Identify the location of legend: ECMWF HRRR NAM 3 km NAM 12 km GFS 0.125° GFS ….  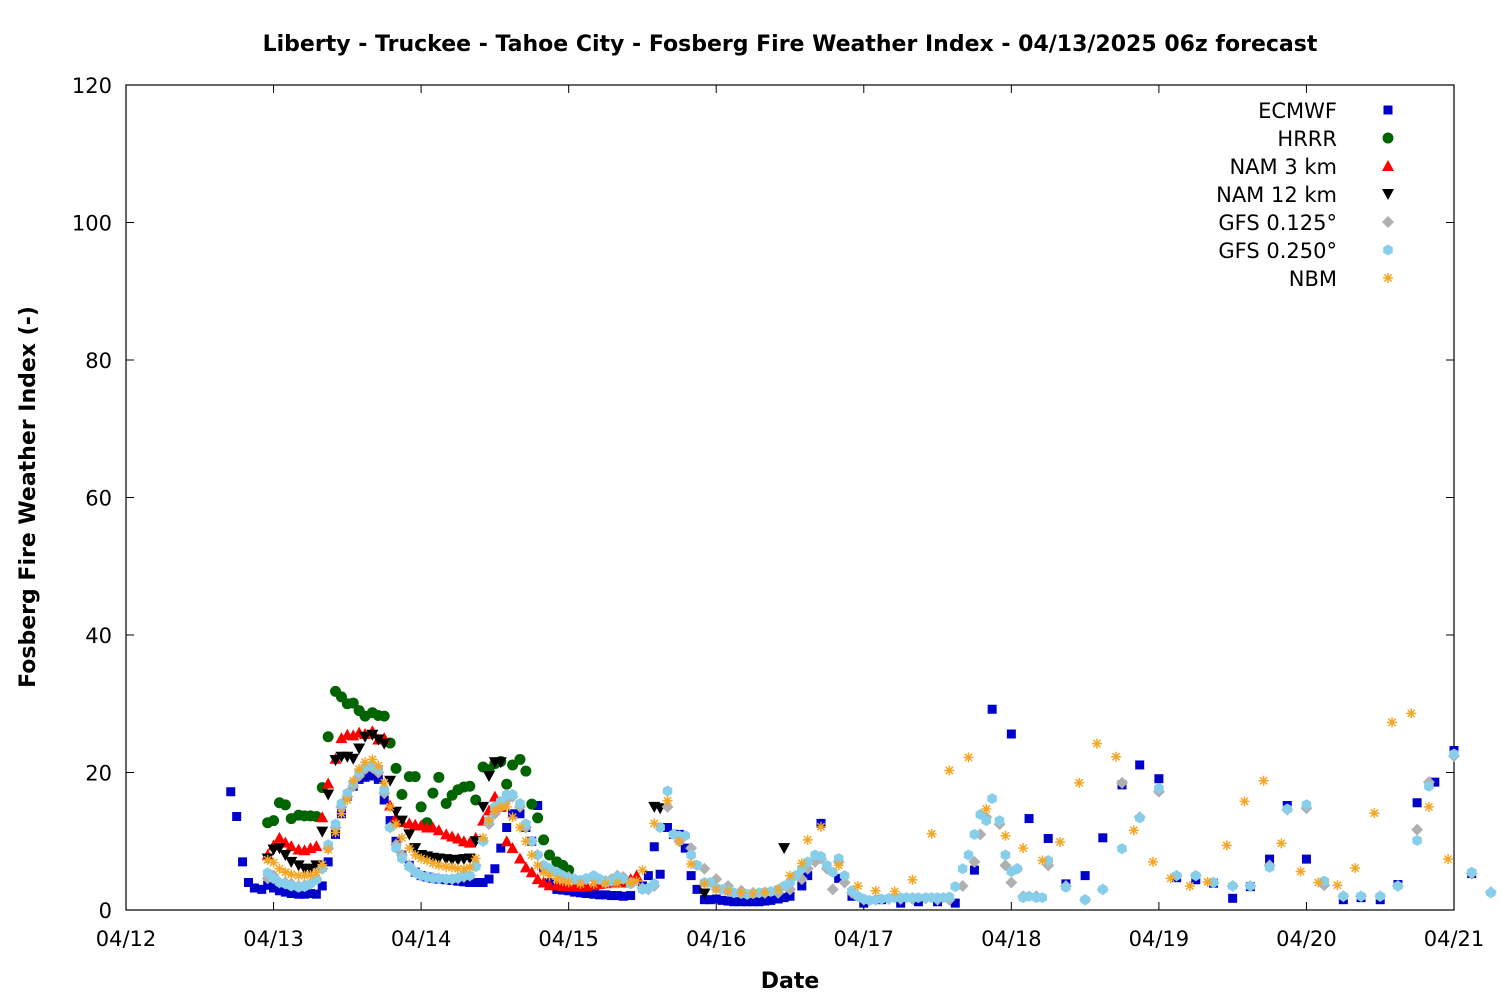
(1305, 195).